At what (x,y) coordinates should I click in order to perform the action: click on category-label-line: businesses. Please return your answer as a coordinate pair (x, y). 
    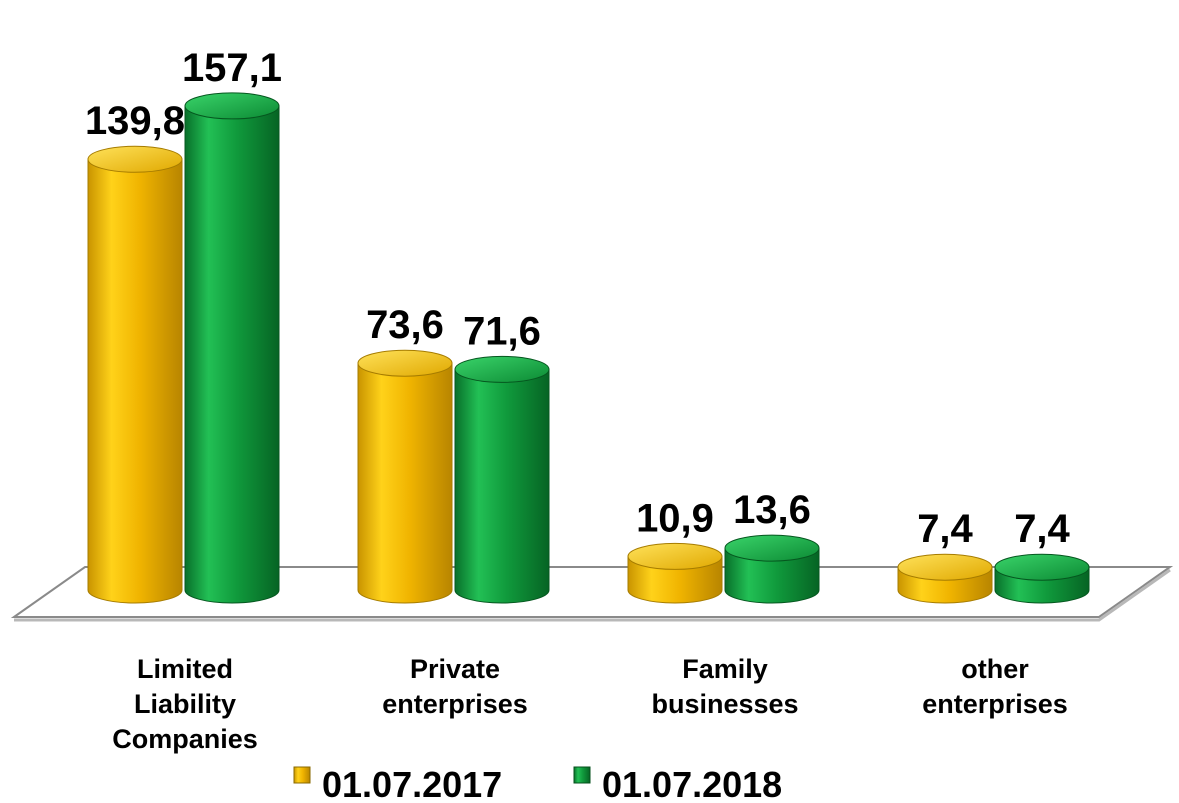
    Looking at the image, I should click on (724, 704).